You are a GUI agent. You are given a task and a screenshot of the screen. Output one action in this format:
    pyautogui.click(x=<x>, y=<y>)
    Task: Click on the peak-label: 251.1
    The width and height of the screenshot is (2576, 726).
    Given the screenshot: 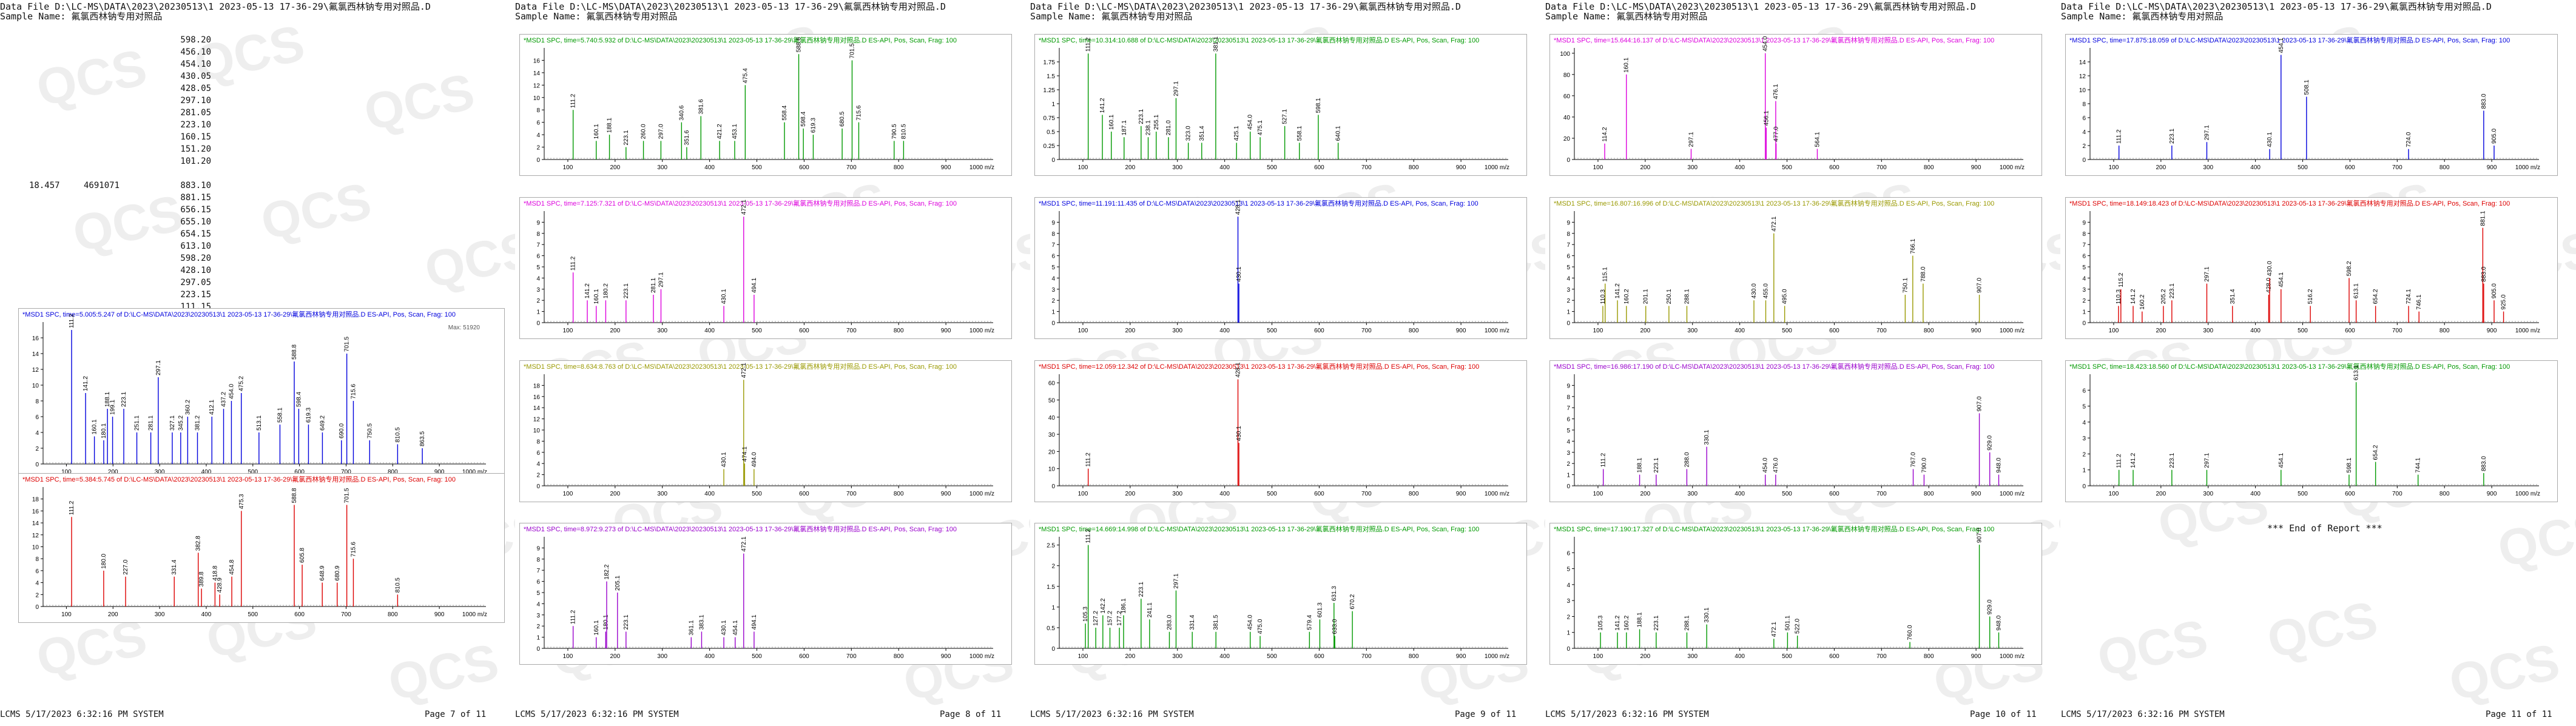 What is the action you would take?
    pyautogui.click(x=137, y=423)
    